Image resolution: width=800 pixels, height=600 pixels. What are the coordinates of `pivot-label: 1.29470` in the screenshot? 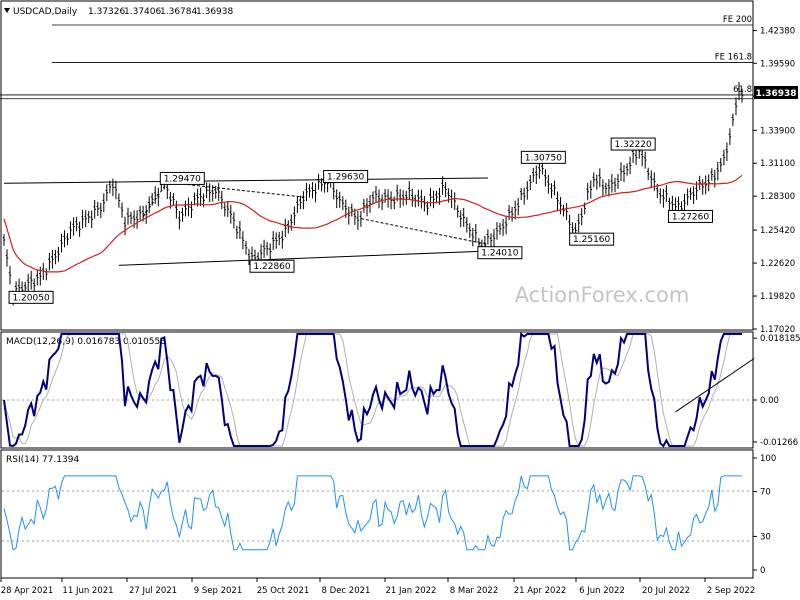 It's located at (182, 179).